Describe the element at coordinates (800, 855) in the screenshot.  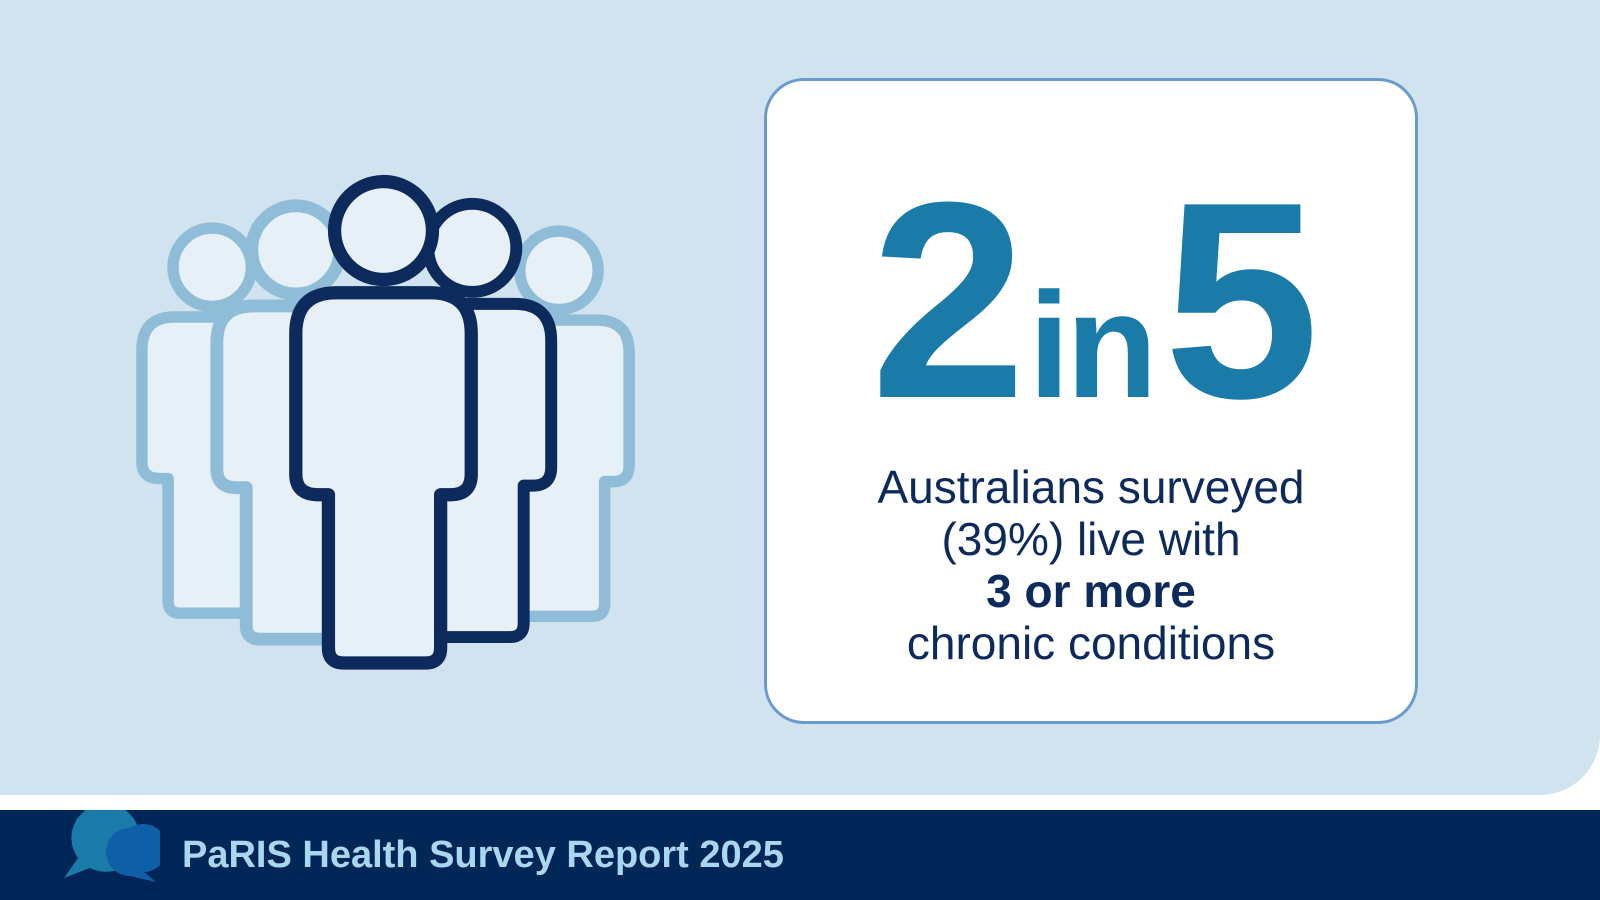
I see `footer: PaRIS Health Survey Report 2025` at that location.